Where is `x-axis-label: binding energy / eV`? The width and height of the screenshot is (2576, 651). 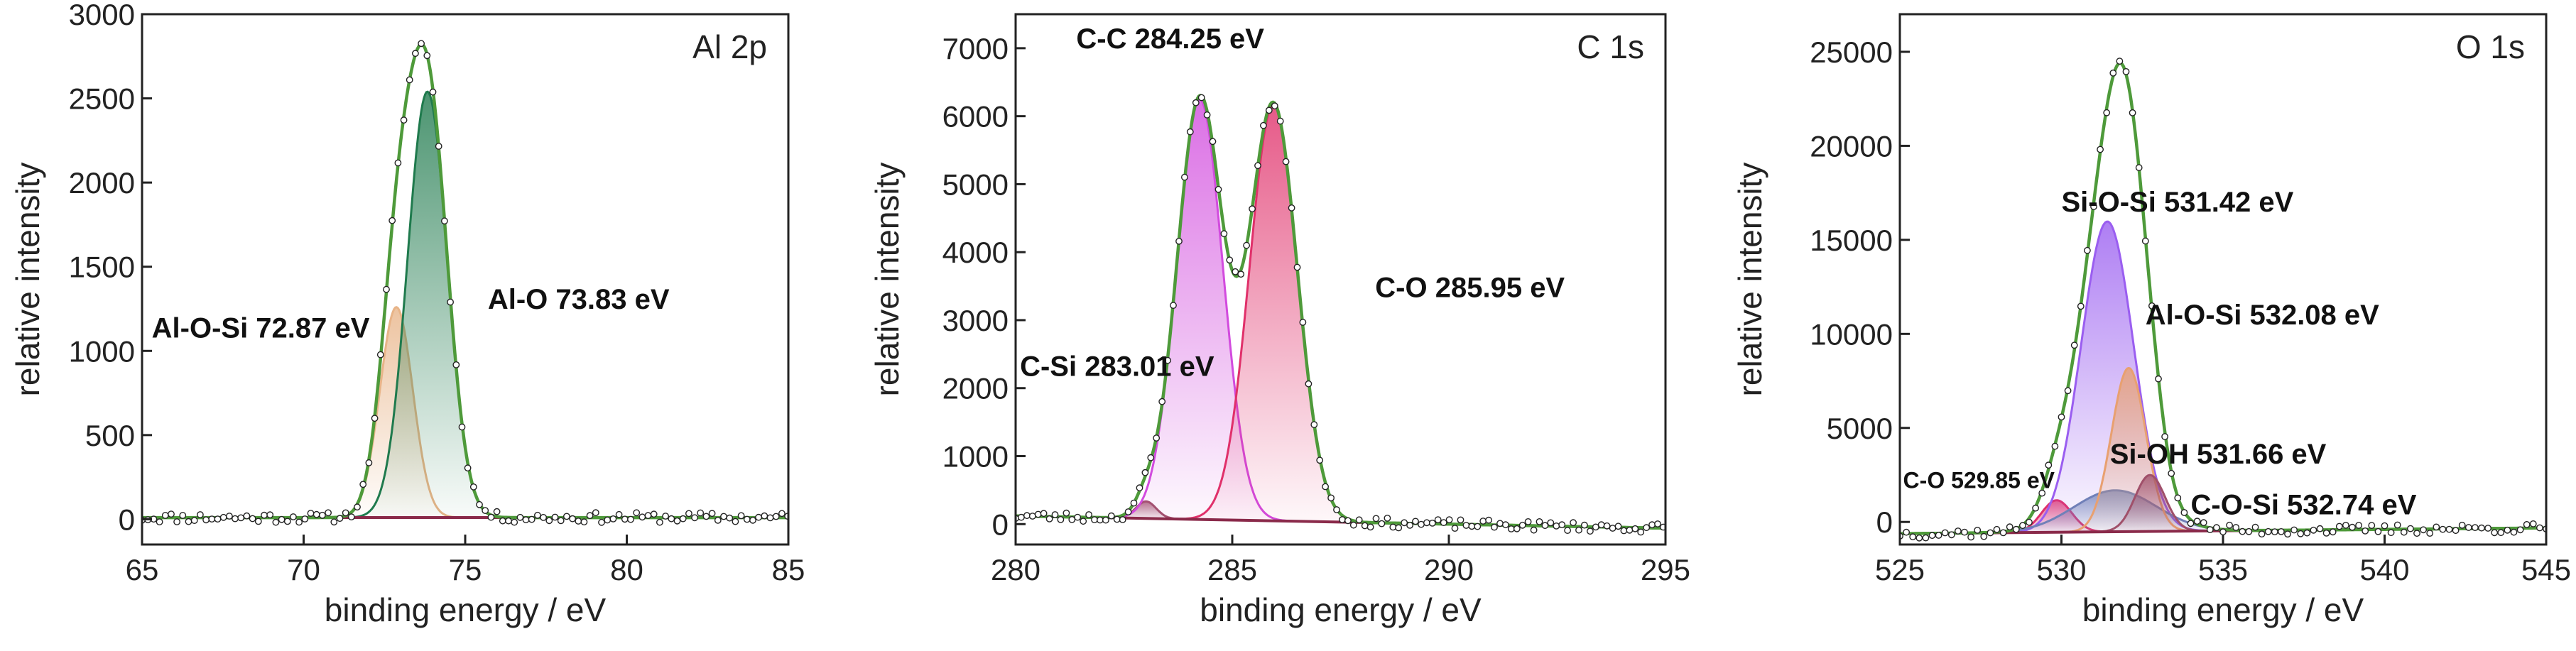
x-axis-label: binding energy / eV is located at coordinates (1341, 609).